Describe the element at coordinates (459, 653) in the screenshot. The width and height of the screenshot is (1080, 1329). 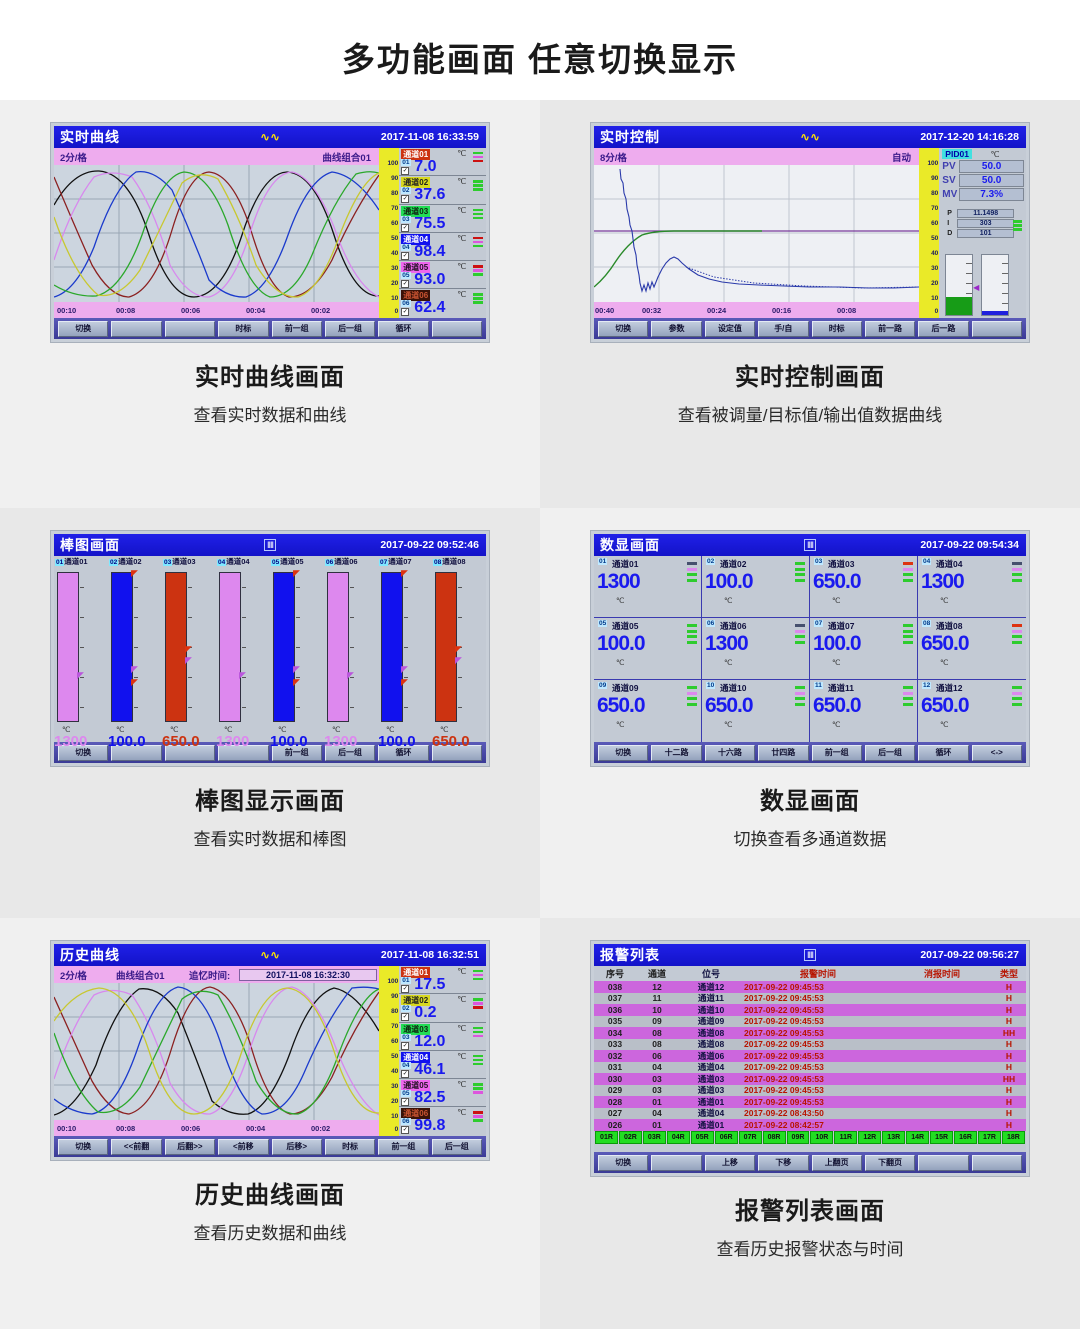
I see `bar-column: 08通道08 ◤ ◤ ℃ 650.0` at that location.